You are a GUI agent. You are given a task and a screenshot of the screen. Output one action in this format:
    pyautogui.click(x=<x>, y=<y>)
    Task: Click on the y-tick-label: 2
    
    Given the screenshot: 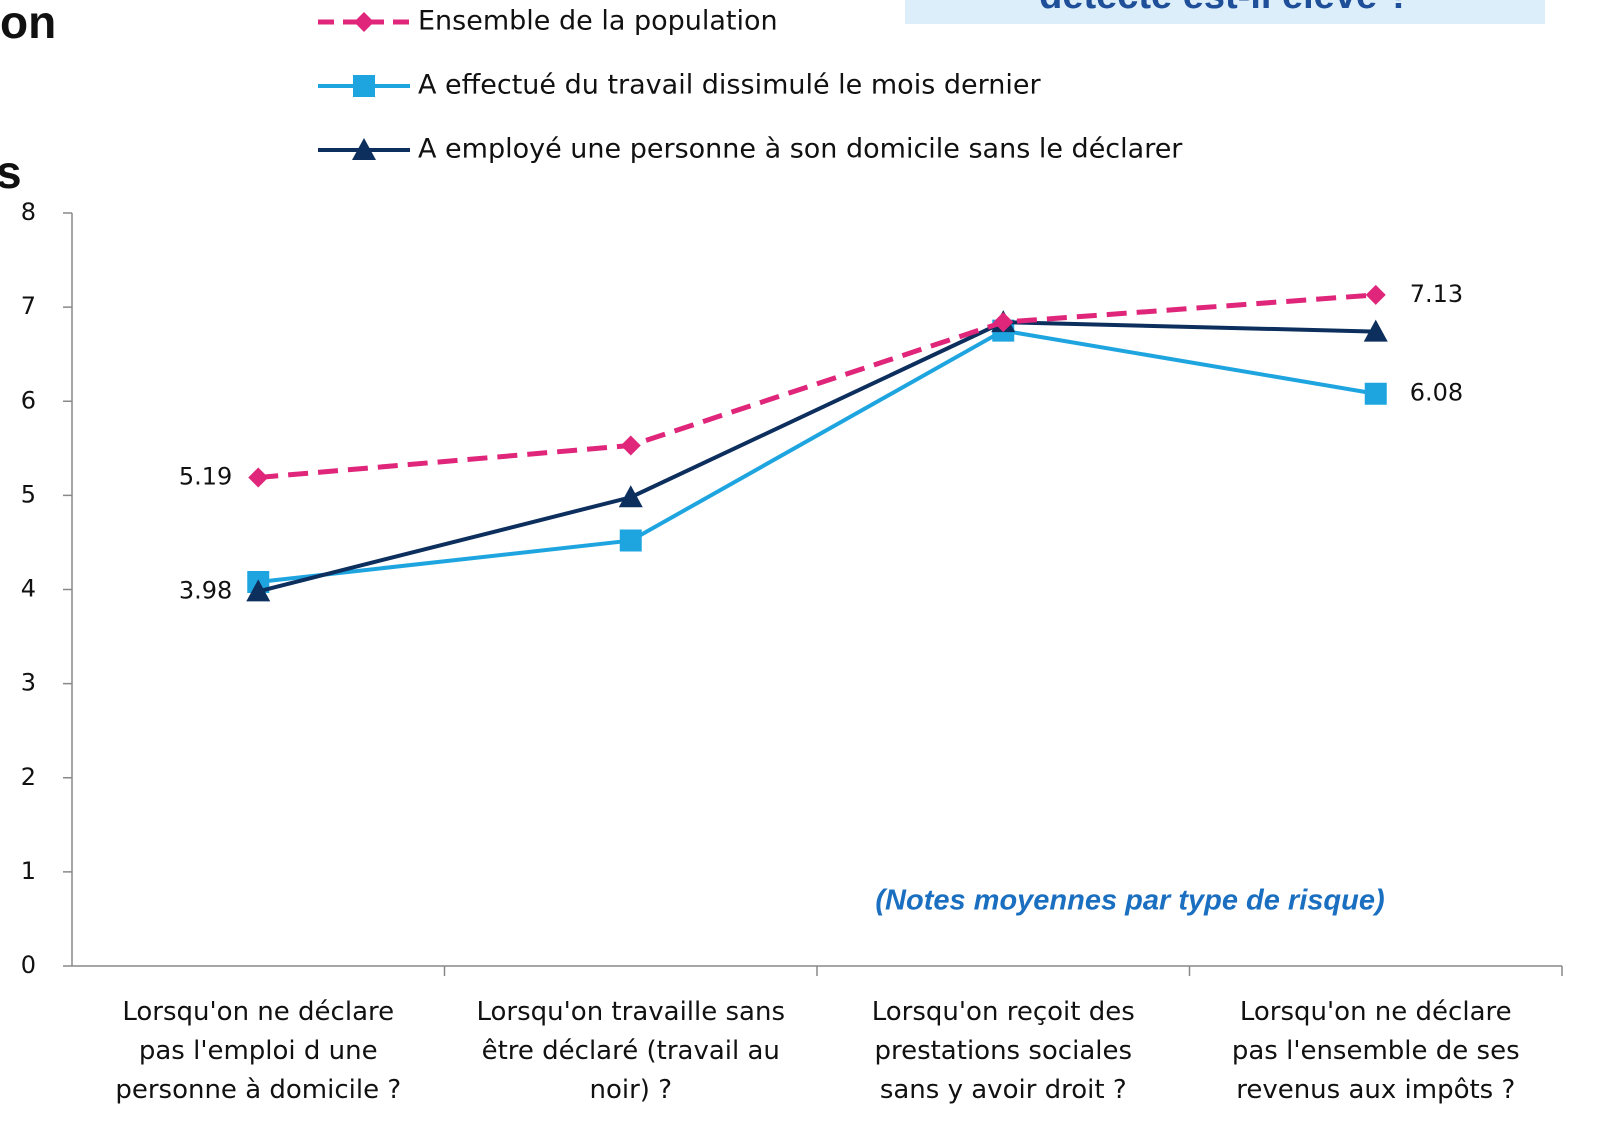 What is the action you would take?
    pyautogui.click(x=28, y=777)
    